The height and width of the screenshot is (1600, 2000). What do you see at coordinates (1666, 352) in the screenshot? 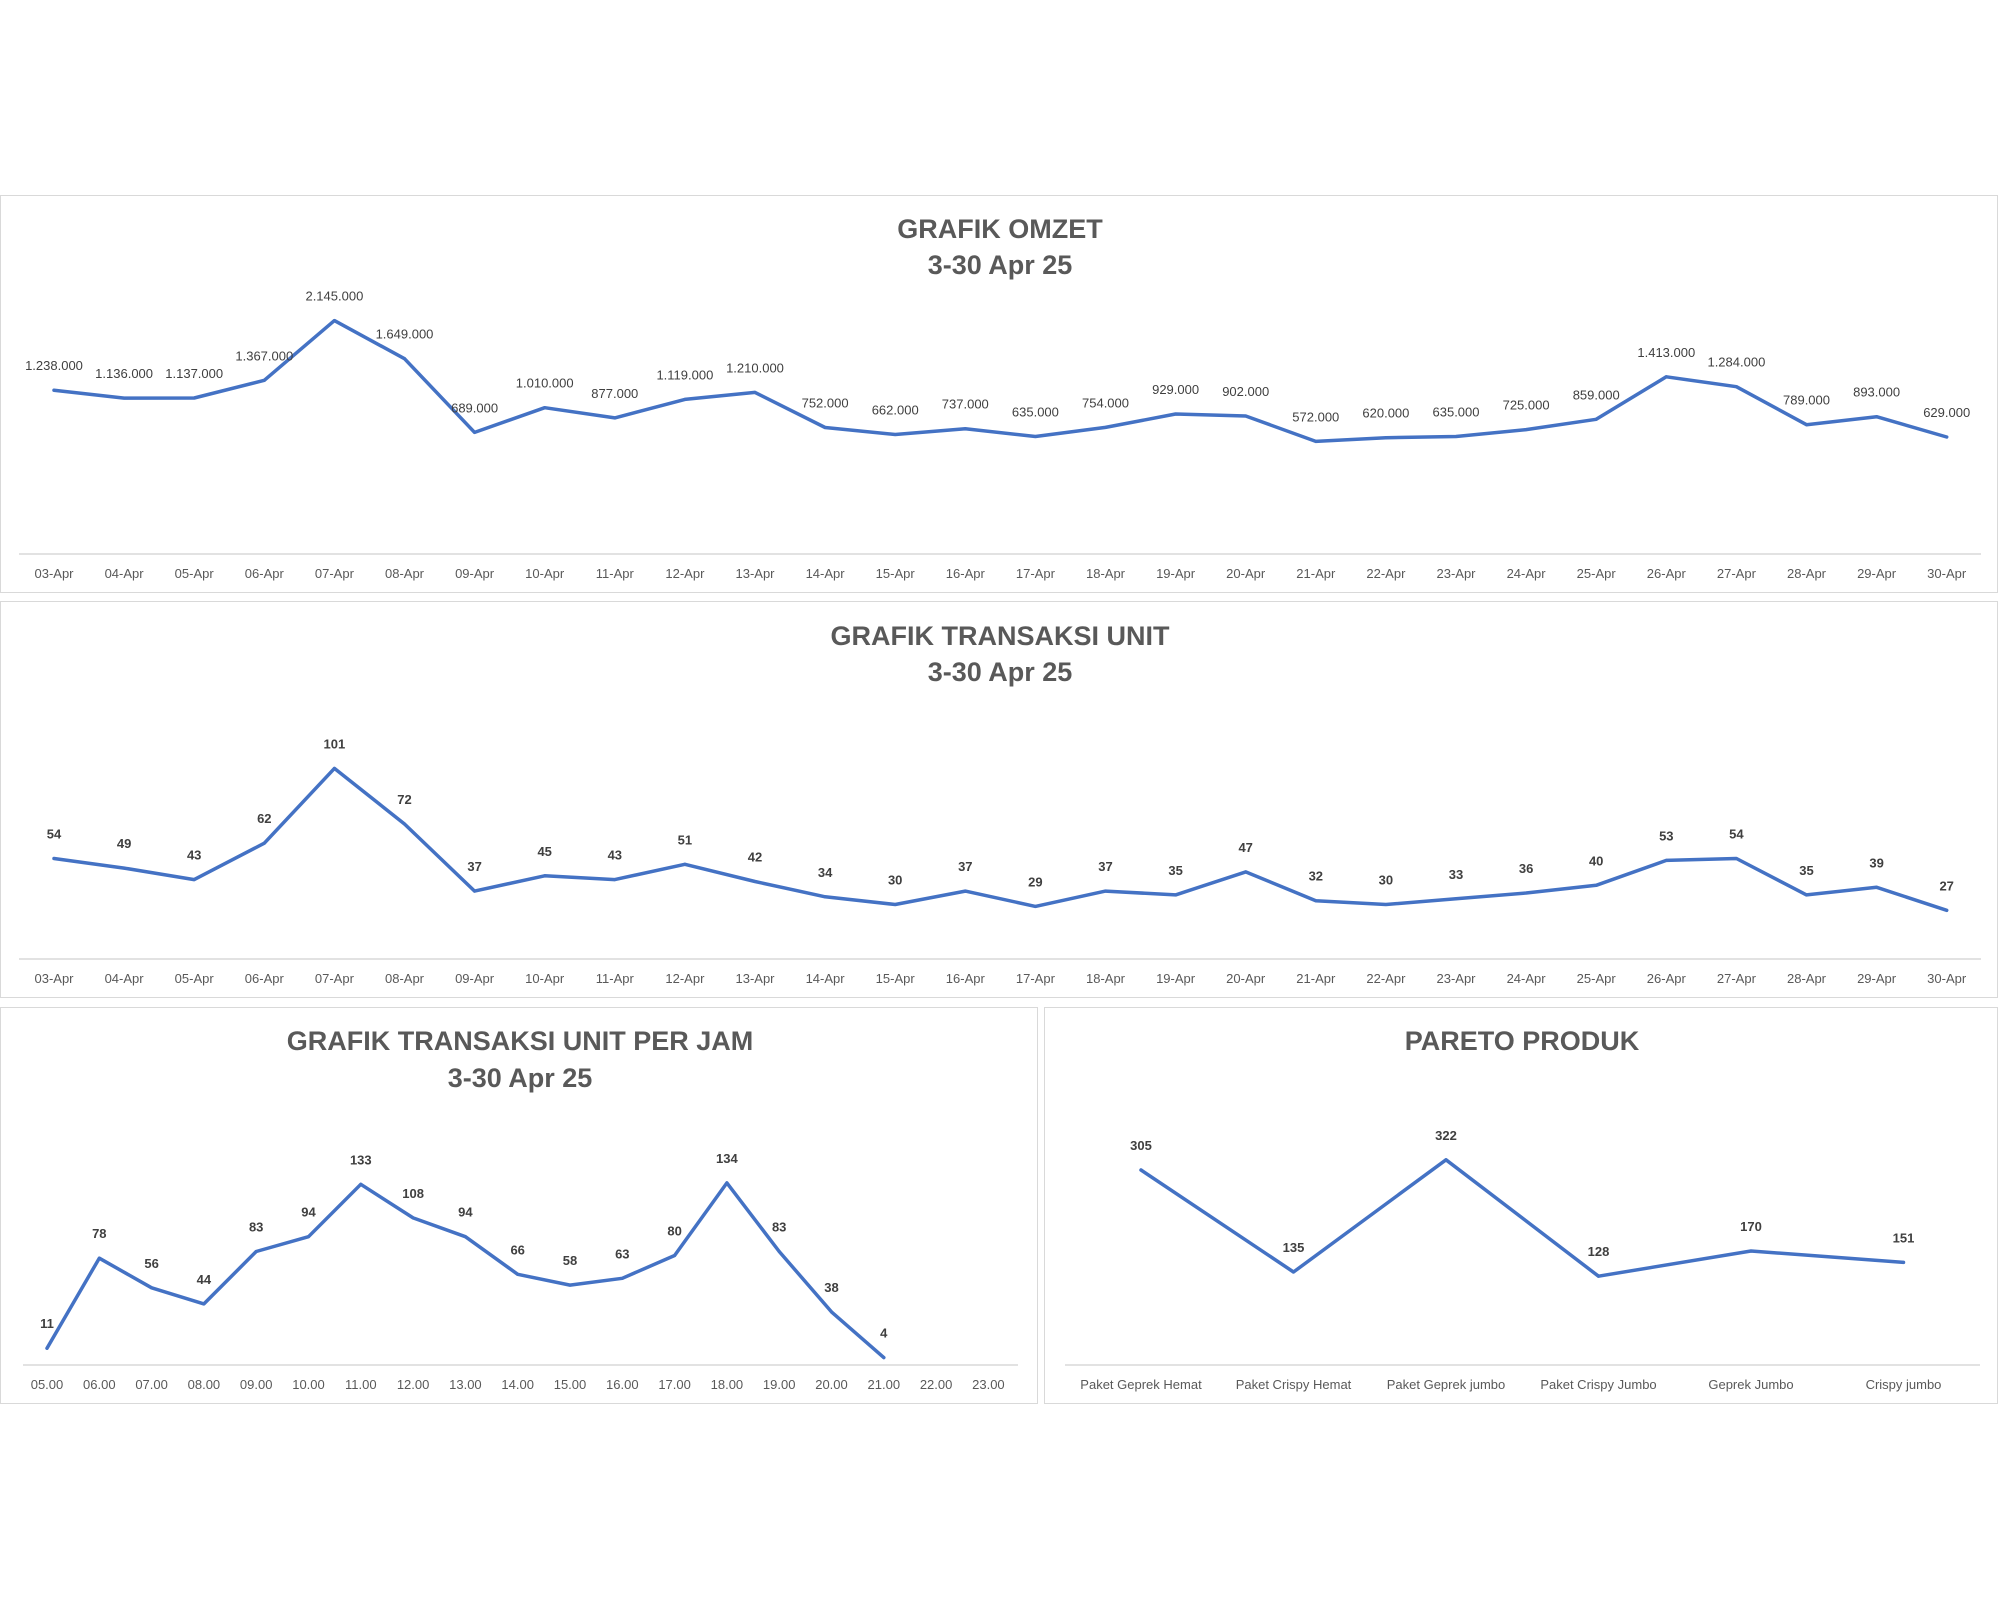
I see `data-label: 1.413.000` at bounding box center [1666, 352].